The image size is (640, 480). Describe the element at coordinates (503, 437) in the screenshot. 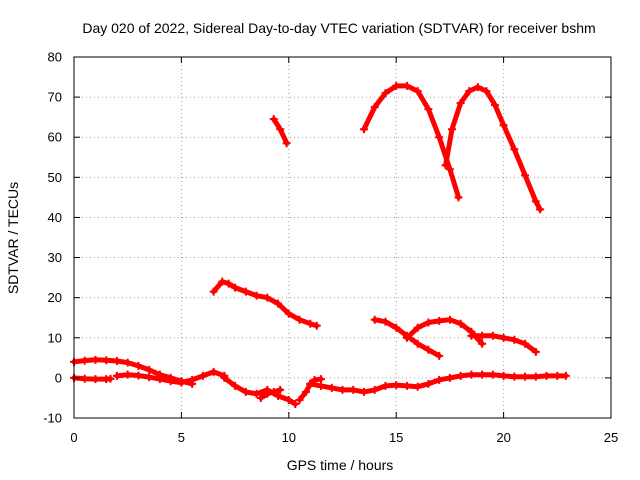

I see `x-tick-label: 20` at that location.